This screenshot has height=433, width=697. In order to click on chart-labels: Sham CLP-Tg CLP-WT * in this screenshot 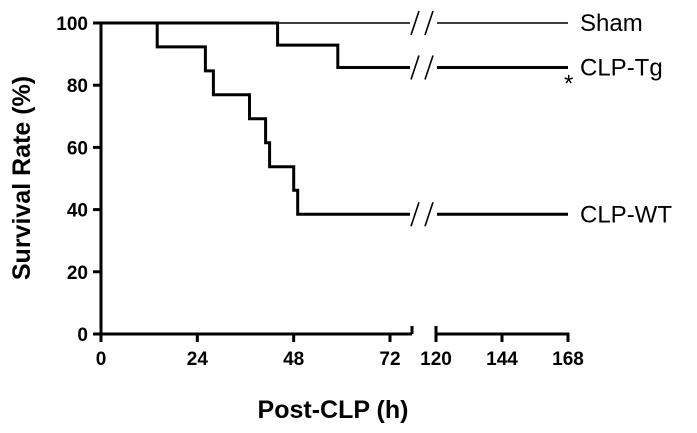, I will do `click(618, 119)`.